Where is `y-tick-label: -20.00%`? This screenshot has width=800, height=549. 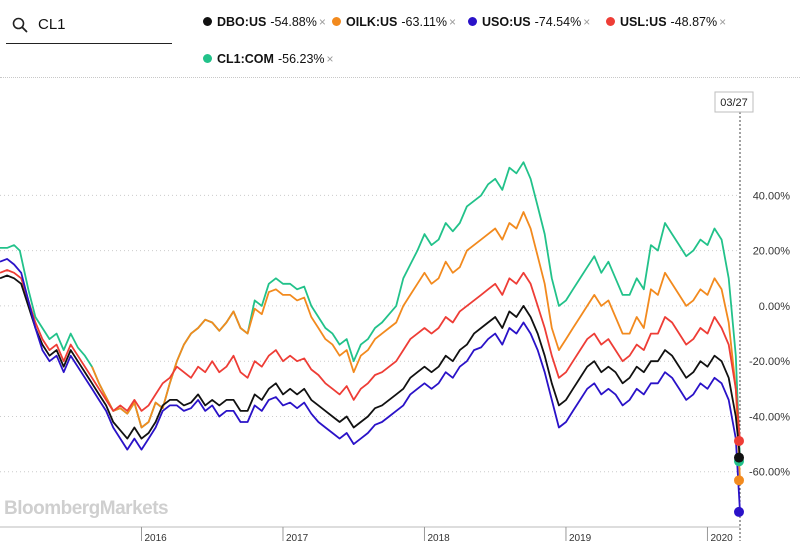
y-tick-label: -20.00% is located at coordinates (769, 362).